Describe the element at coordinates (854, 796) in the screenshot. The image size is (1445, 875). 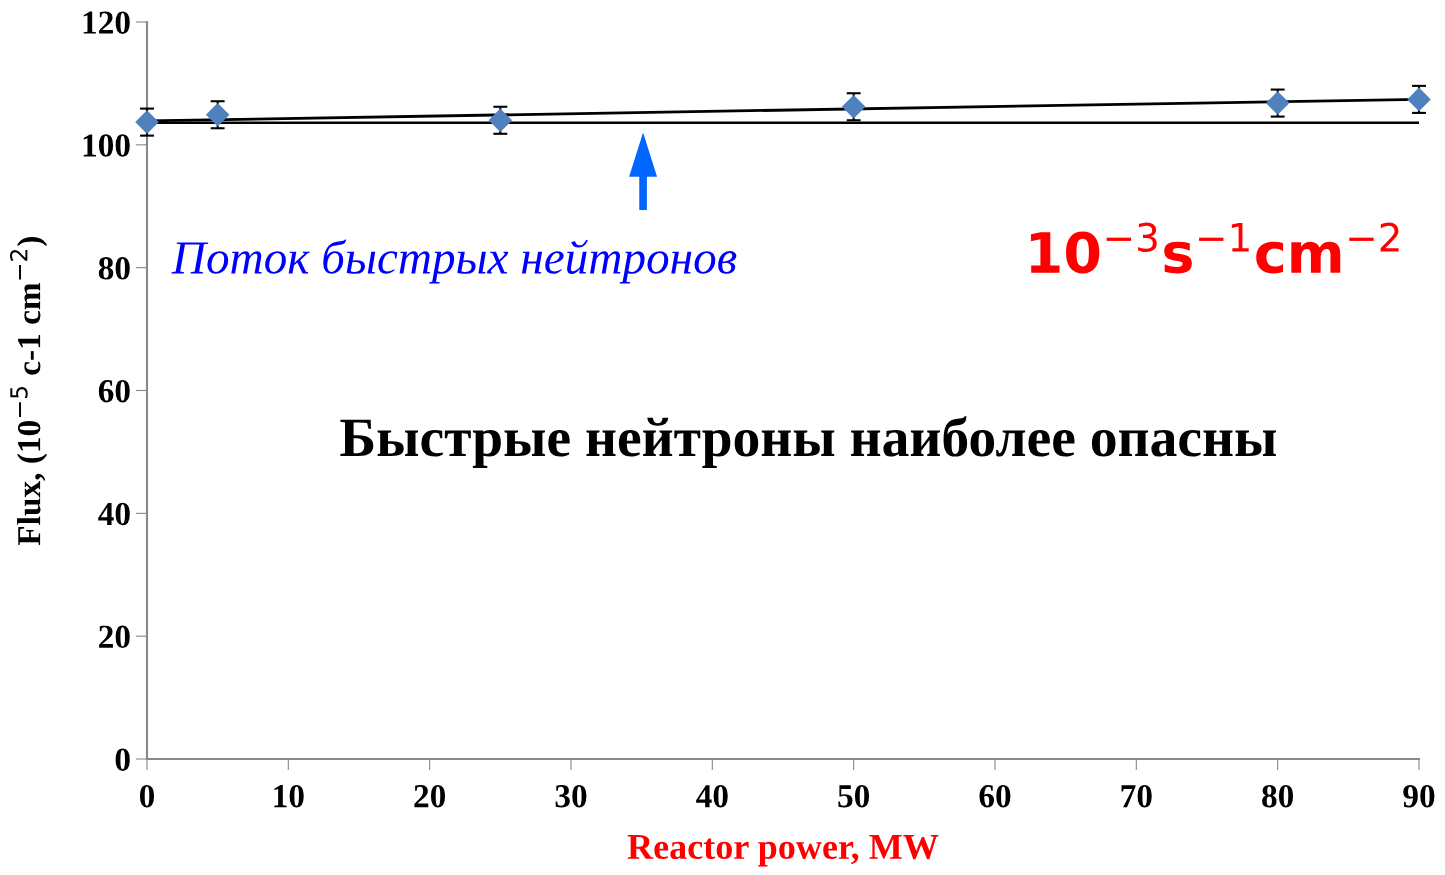
I see `x-tick-label: 50` at that location.